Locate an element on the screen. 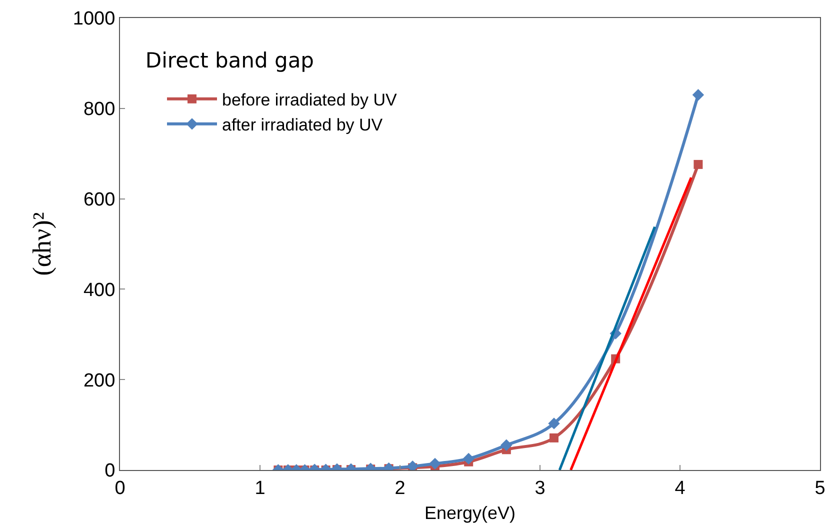  x-tick-label: 5 is located at coordinates (820, 488).